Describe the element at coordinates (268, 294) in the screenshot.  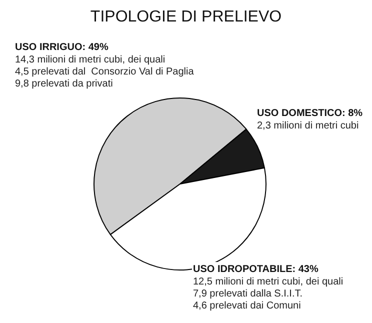
I see `text: 12,5 milioni di metri cubi, dei quali 7,9 prelevati dalla S.I.I.T. 4,6 prelevati dai Comuni` at that location.